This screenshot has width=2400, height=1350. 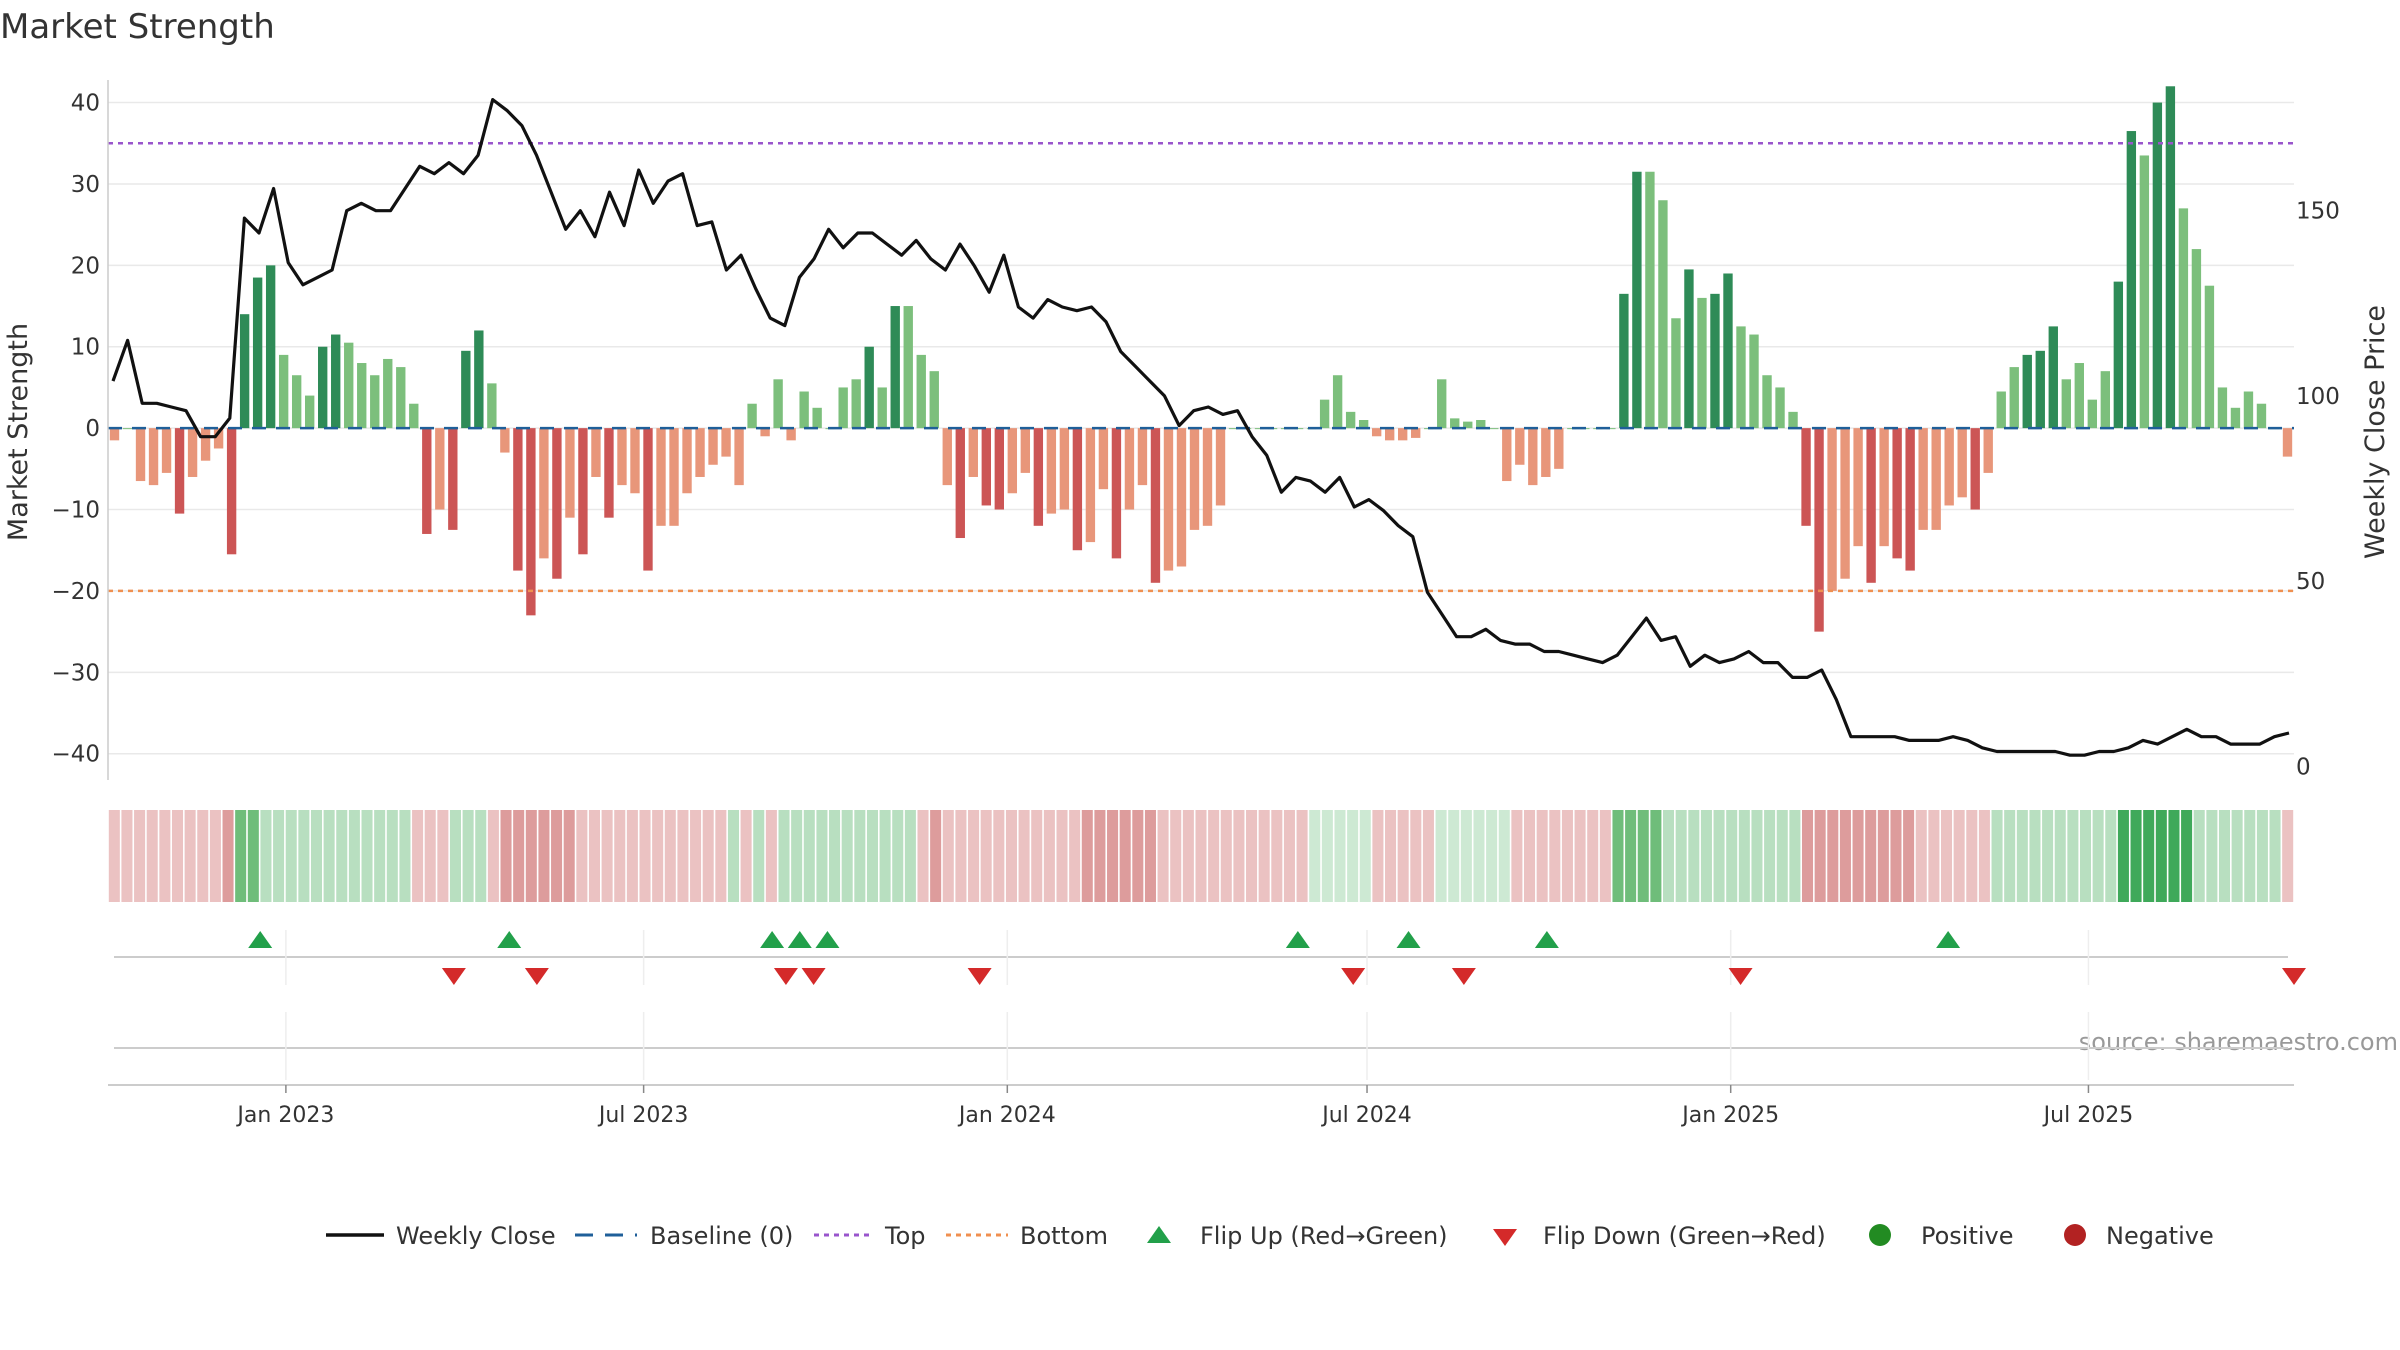 What do you see at coordinates (643, 1115) in the screenshot?
I see `x-tick-label: Jul 2023` at bounding box center [643, 1115].